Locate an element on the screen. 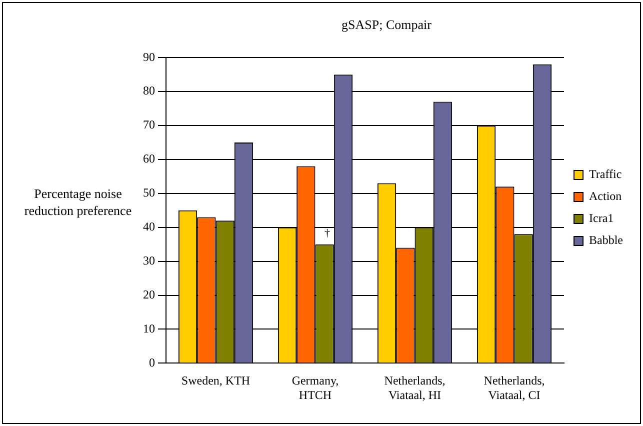  y-tick-label: 80 is located at coordinates (149, 91).